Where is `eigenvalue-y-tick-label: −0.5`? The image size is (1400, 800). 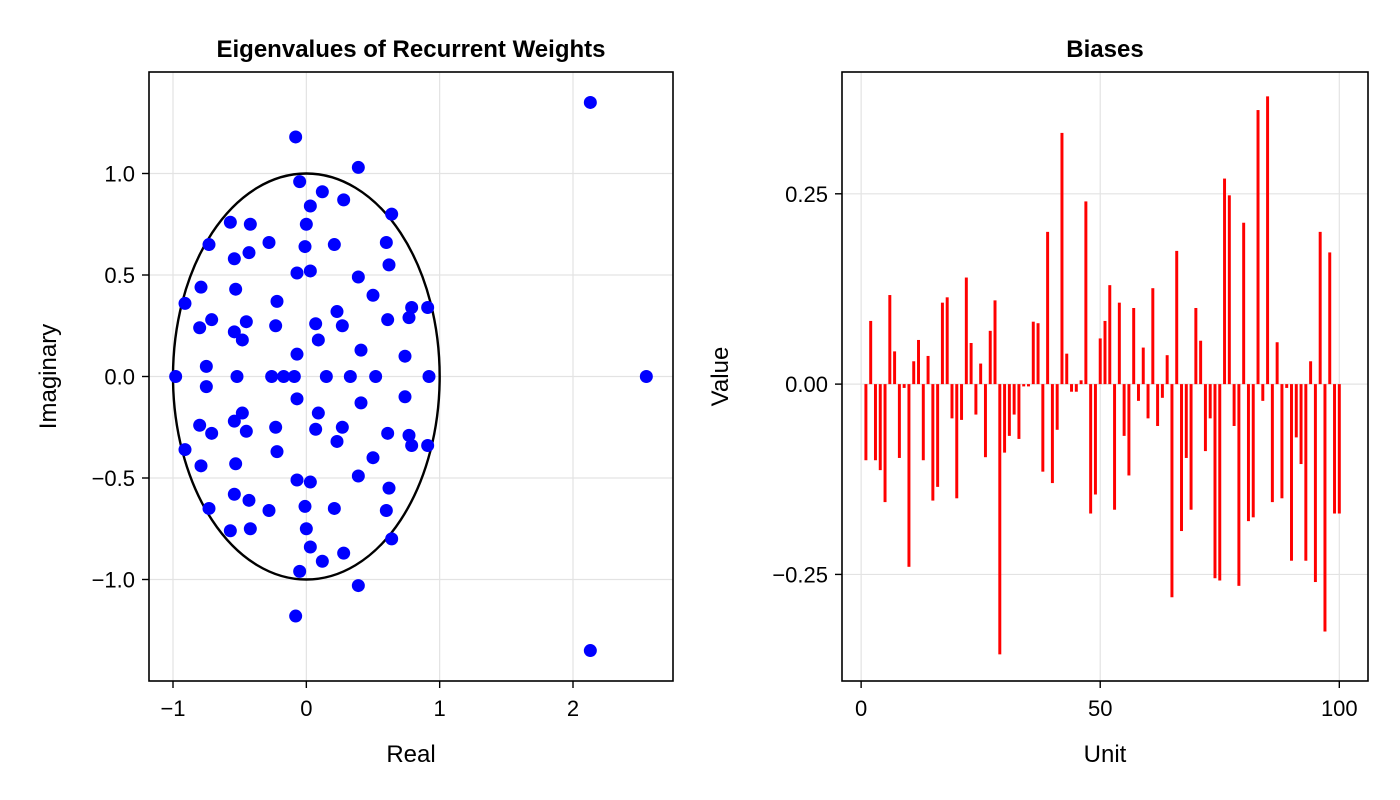 eigenvalue-y-tick-label: −0.5 is located at coordinates (113, 478).